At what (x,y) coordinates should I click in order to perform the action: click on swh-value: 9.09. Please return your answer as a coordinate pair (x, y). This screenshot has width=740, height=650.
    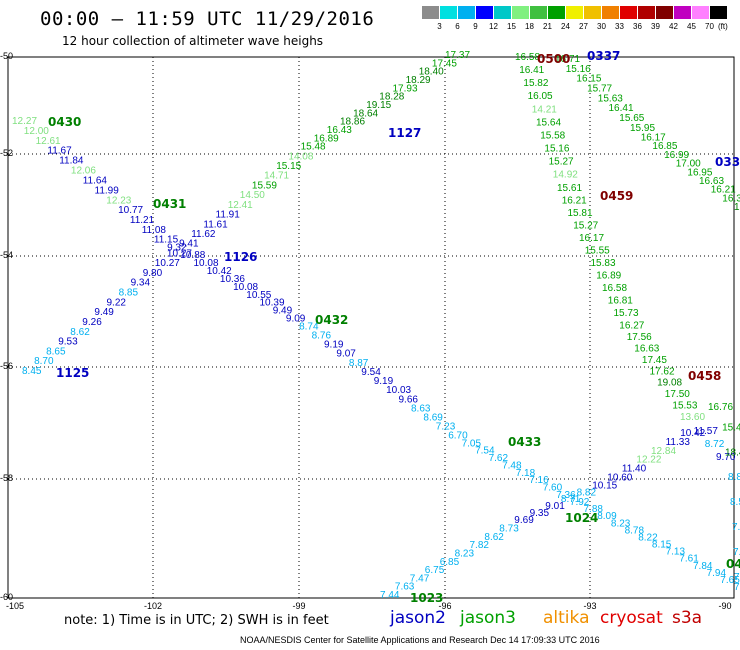
    Looking at the image, I should click on (296, 319).